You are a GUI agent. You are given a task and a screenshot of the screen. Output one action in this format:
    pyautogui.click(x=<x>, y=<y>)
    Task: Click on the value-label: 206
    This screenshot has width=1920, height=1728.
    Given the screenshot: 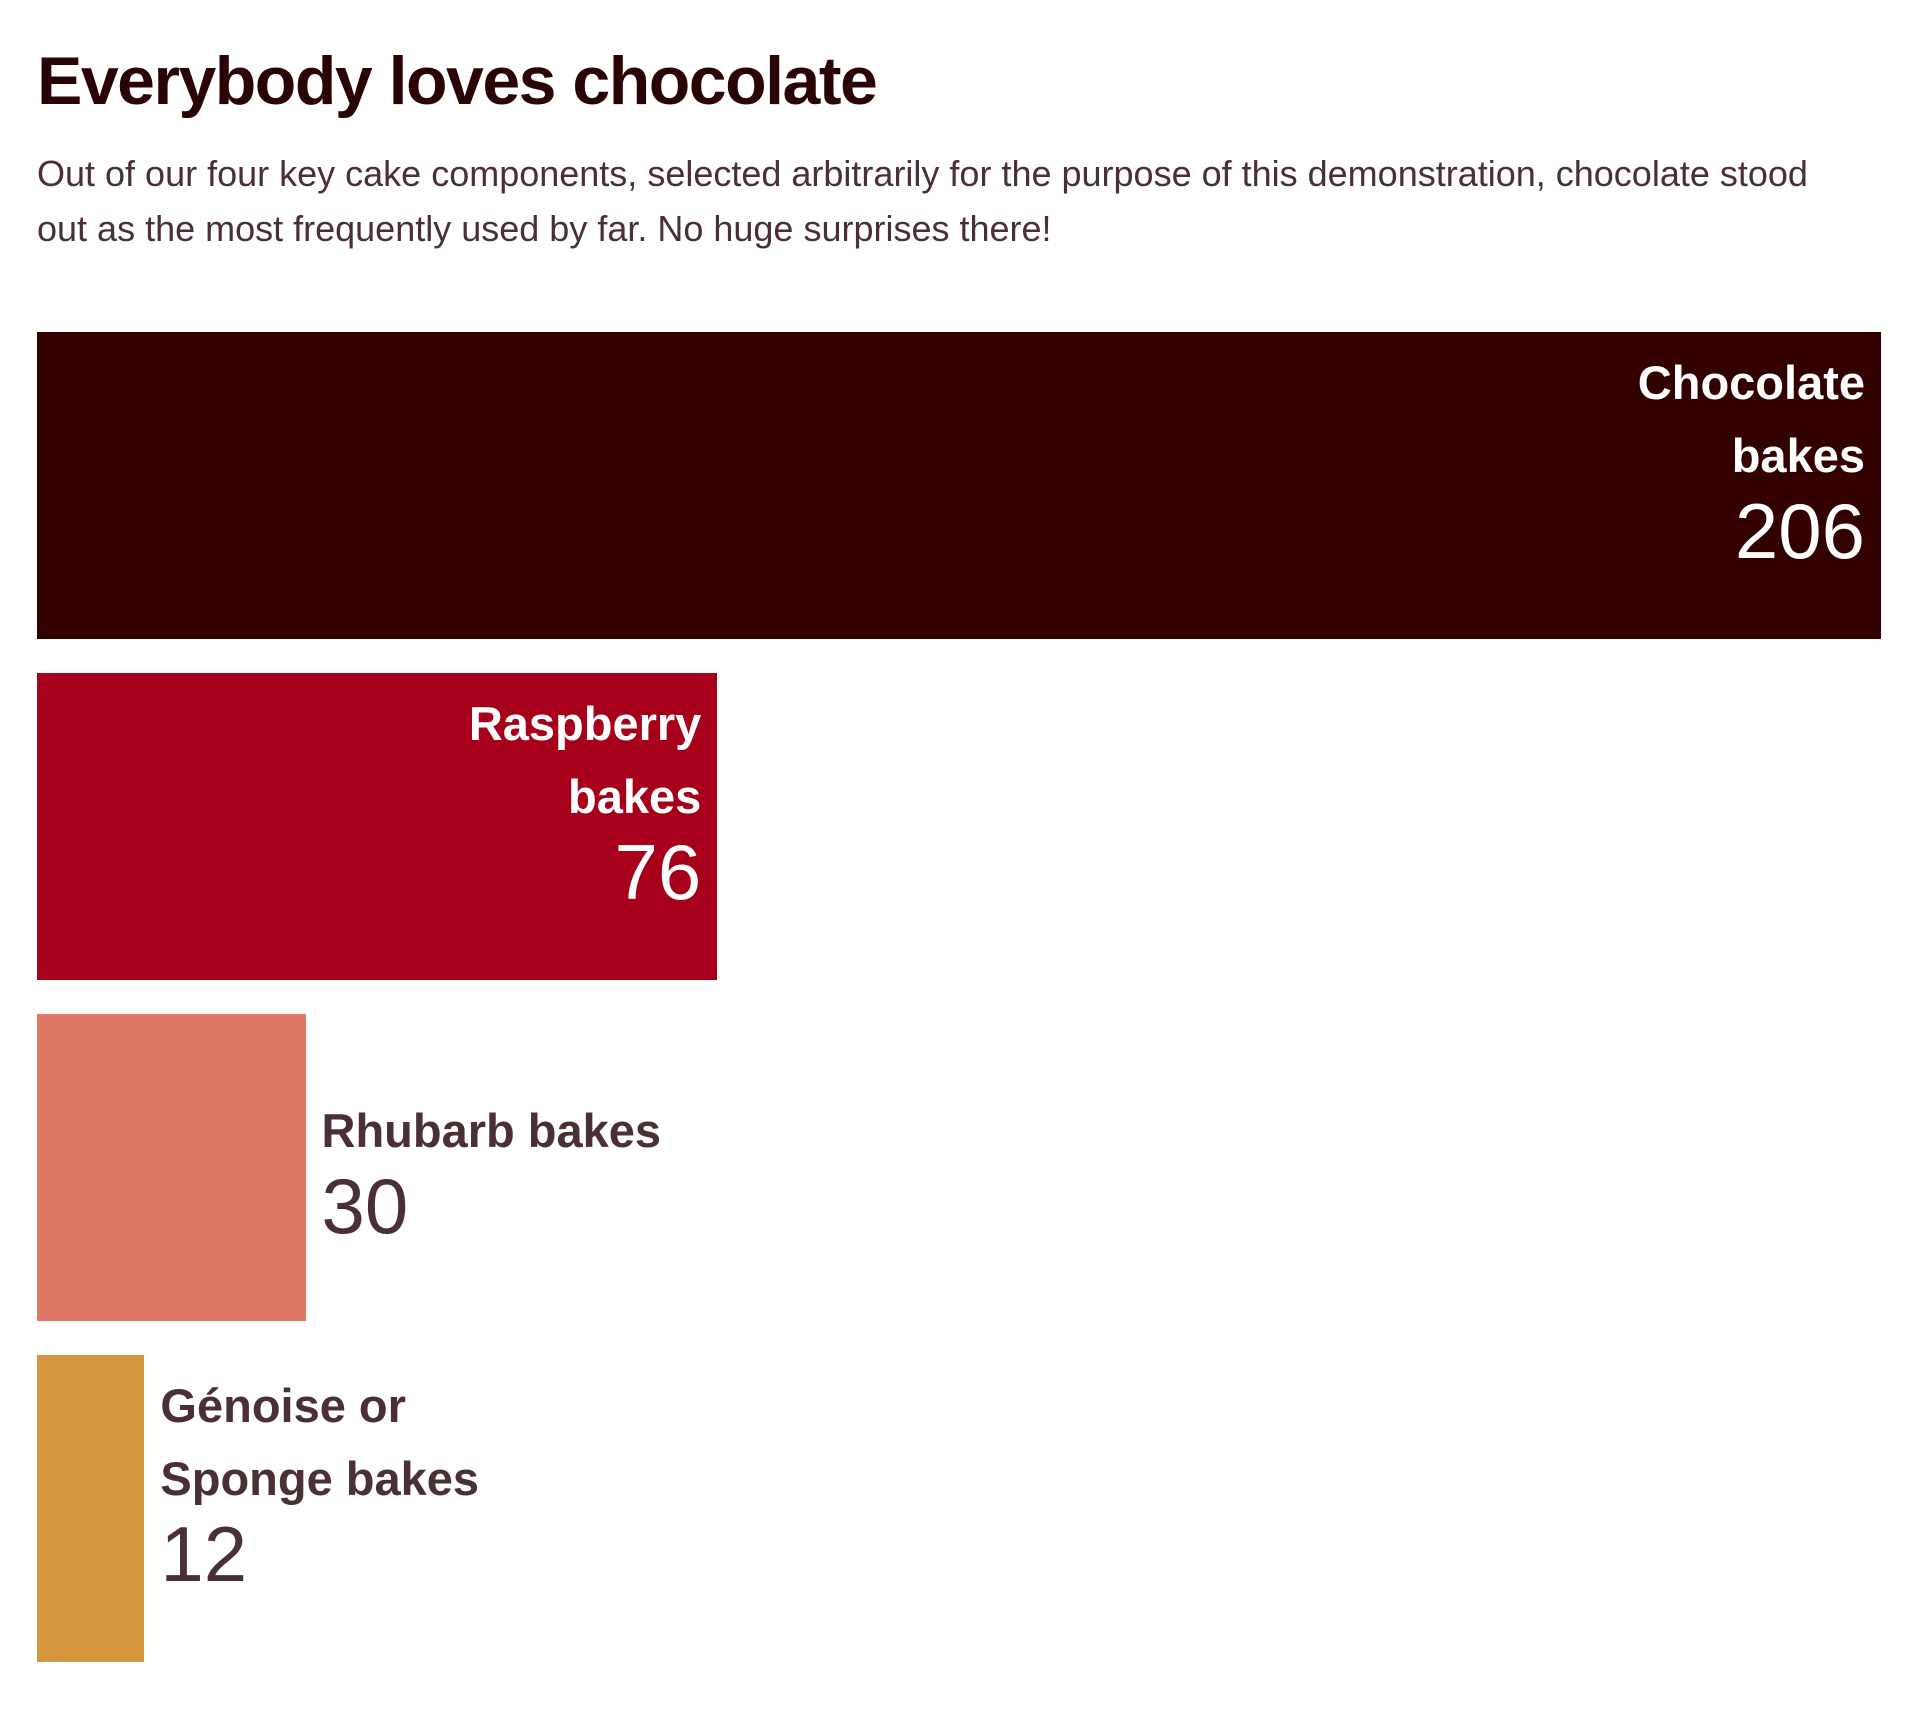 What is the action you would take?
    pyautogui.click(x=1799, y=531)
    